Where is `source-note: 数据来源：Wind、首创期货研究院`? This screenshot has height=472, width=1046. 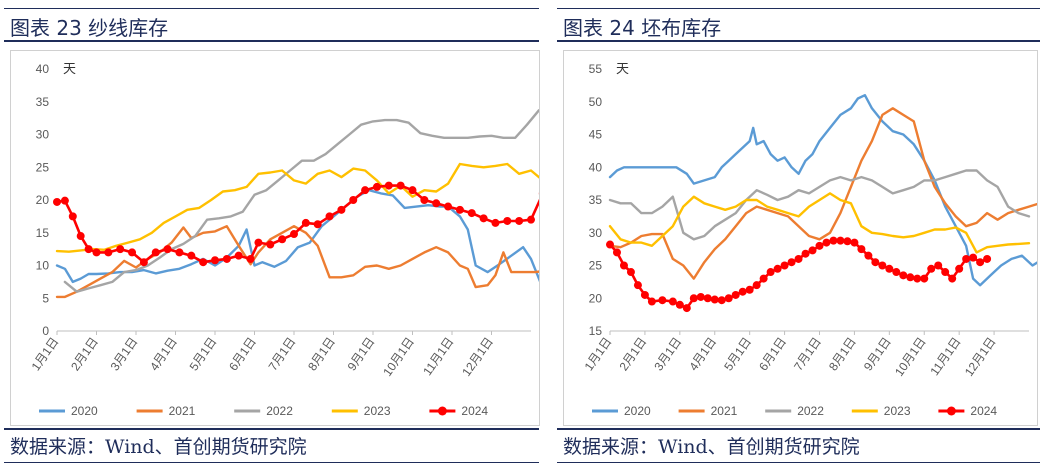 source-note: 数据来源：Wind、首创期货研究院 is located at coordinates (711, 447).